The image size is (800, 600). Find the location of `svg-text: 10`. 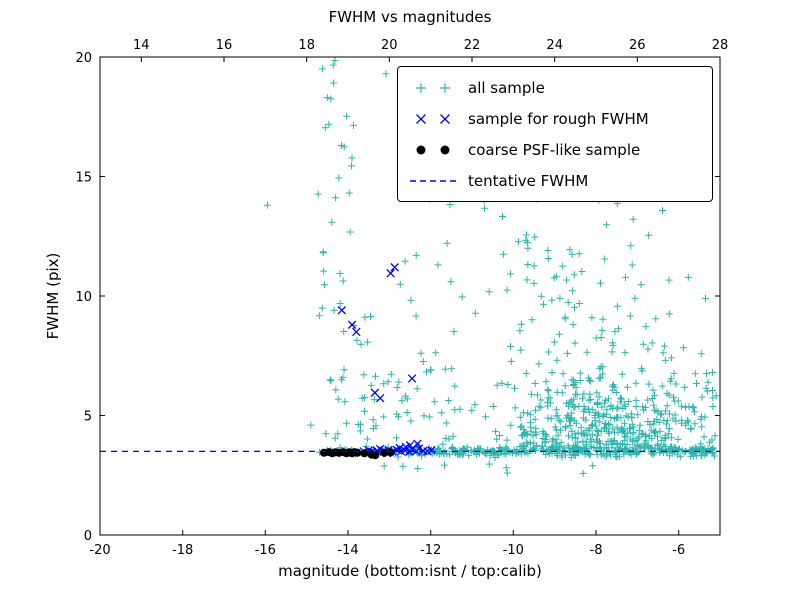

svg-text: 10 is located at coordinates (83, 297).